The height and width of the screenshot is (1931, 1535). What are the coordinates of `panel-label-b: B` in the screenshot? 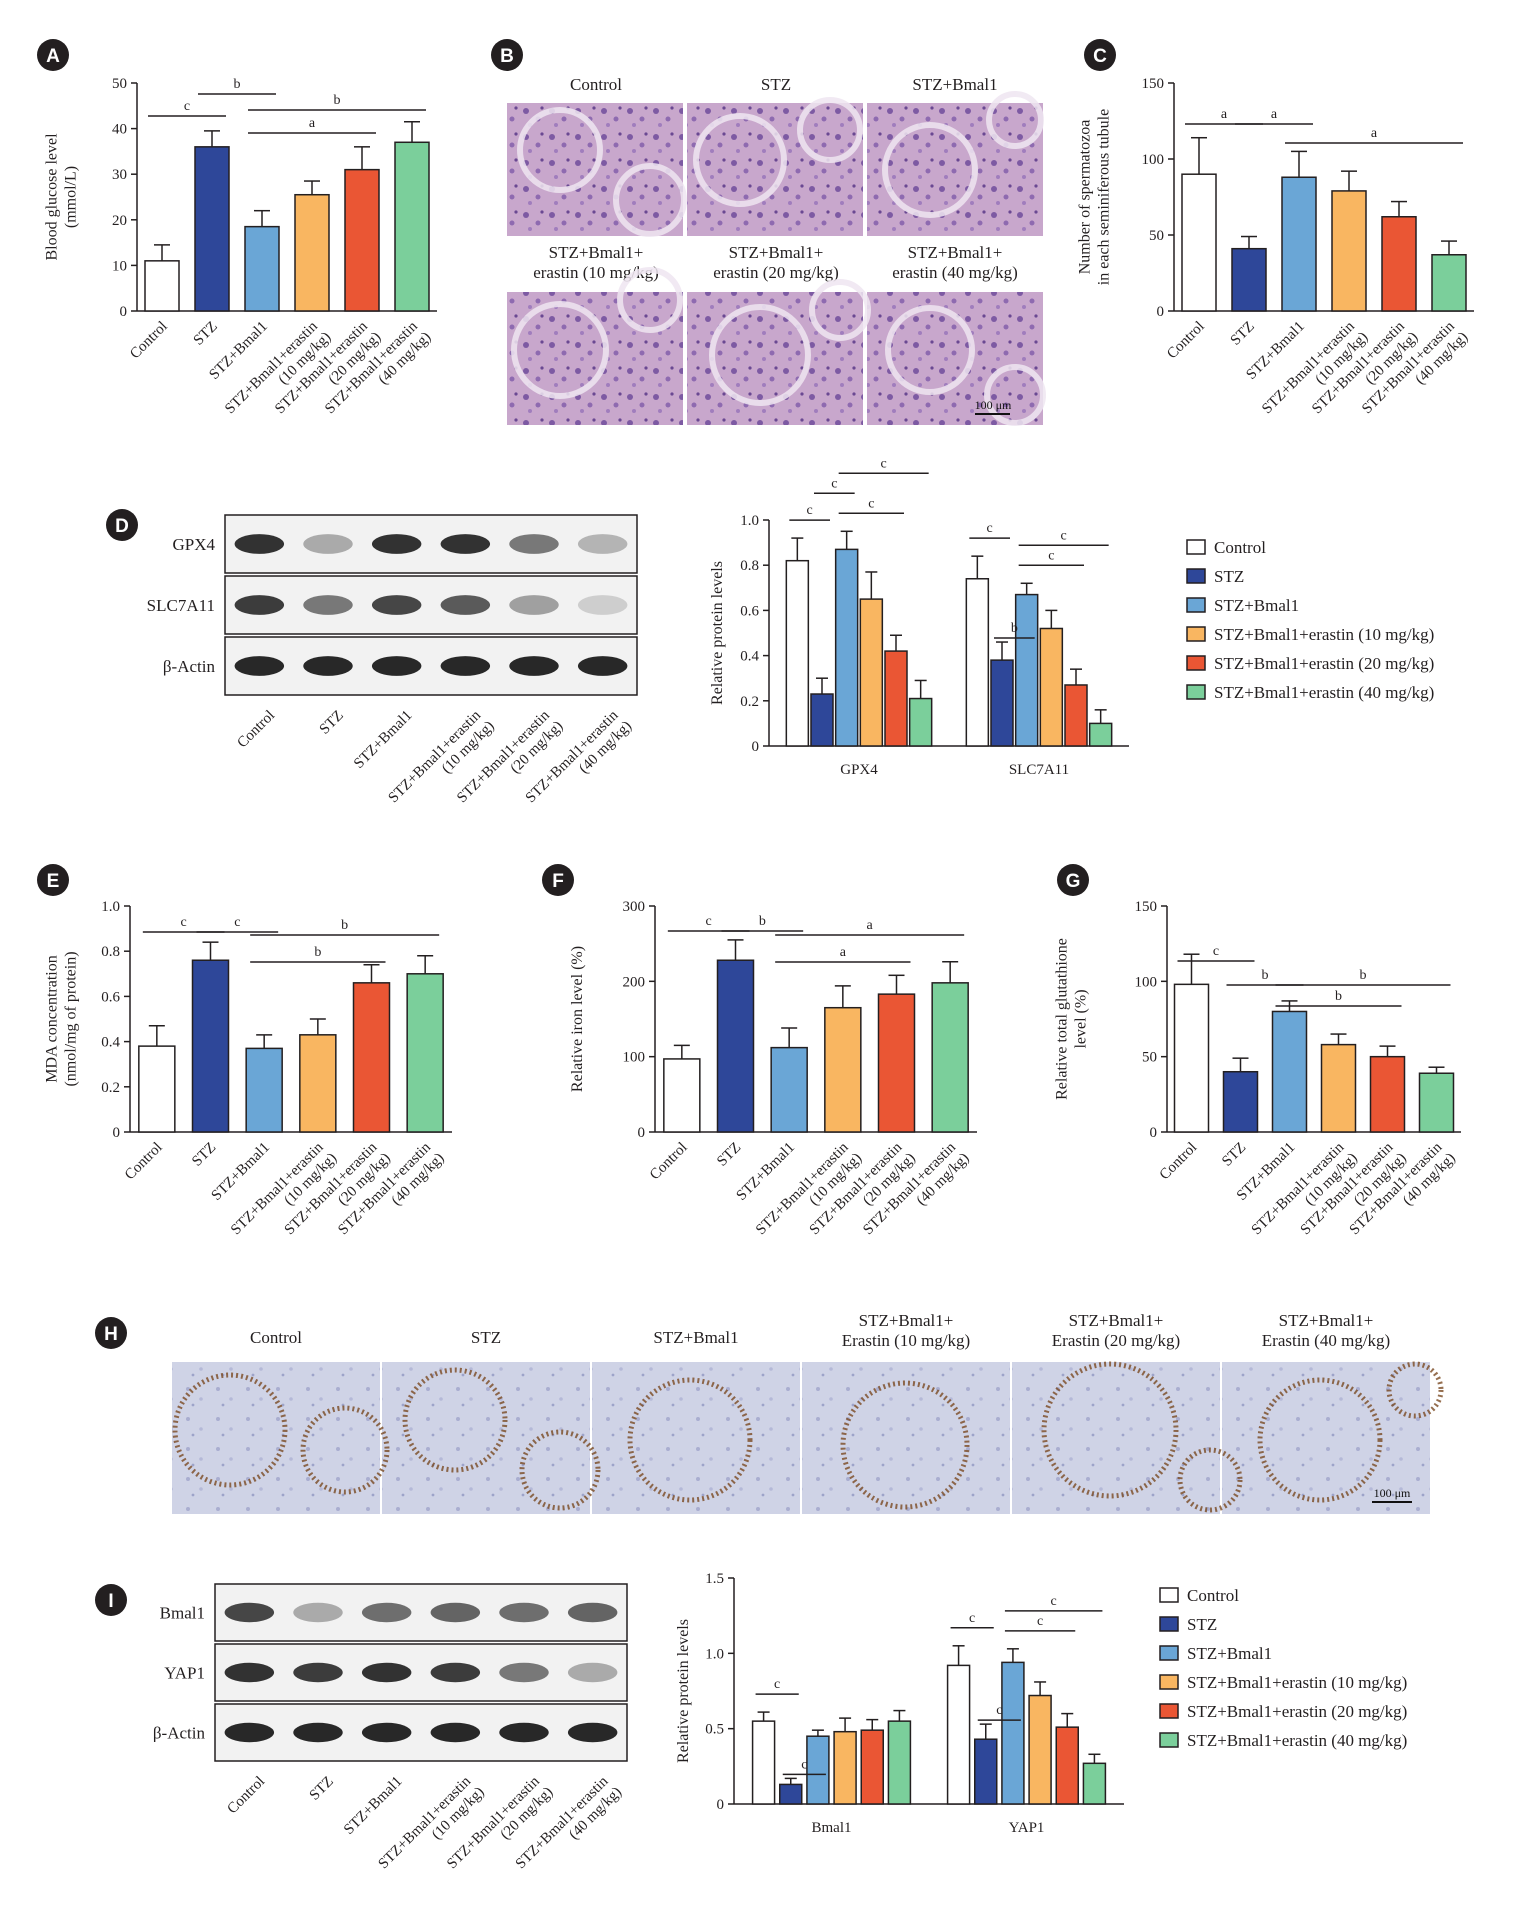 It's located at (507, 55).